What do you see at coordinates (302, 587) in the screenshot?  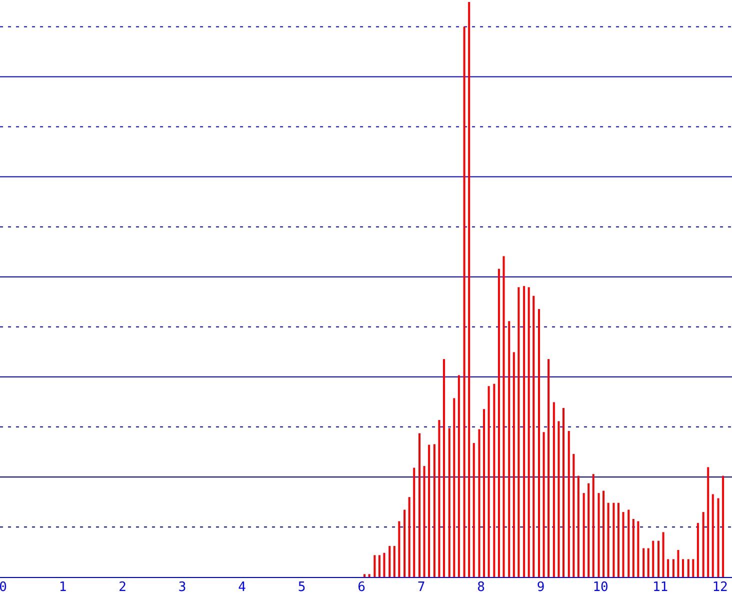 I see `x-tick-label: 5` at bounding box center [302, 587].